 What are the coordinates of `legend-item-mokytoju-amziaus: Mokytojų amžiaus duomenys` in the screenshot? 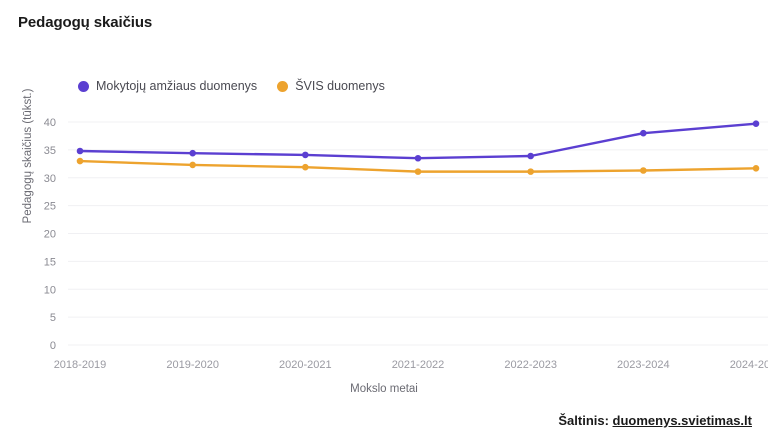 It's located at (167, 86).